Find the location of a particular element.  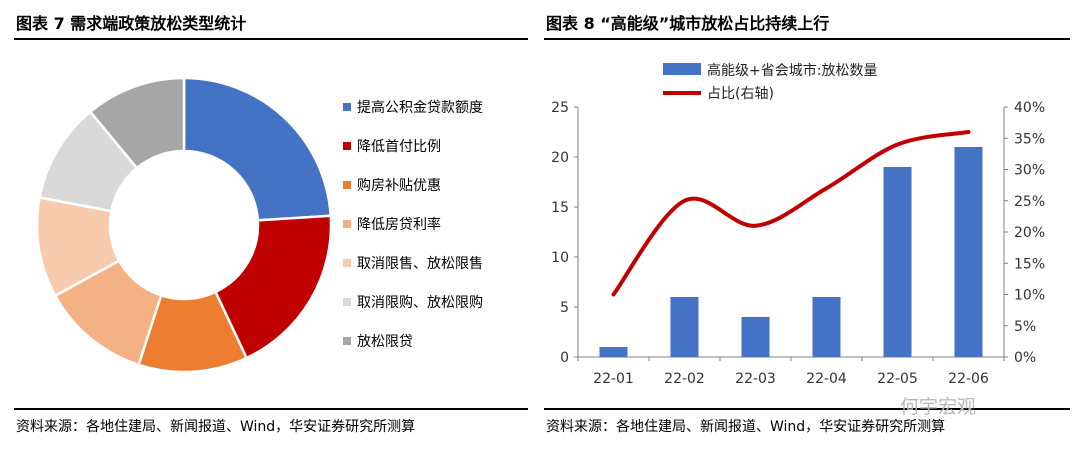

right-y-tick-label: 25% is located at coordinates (1029, 202).